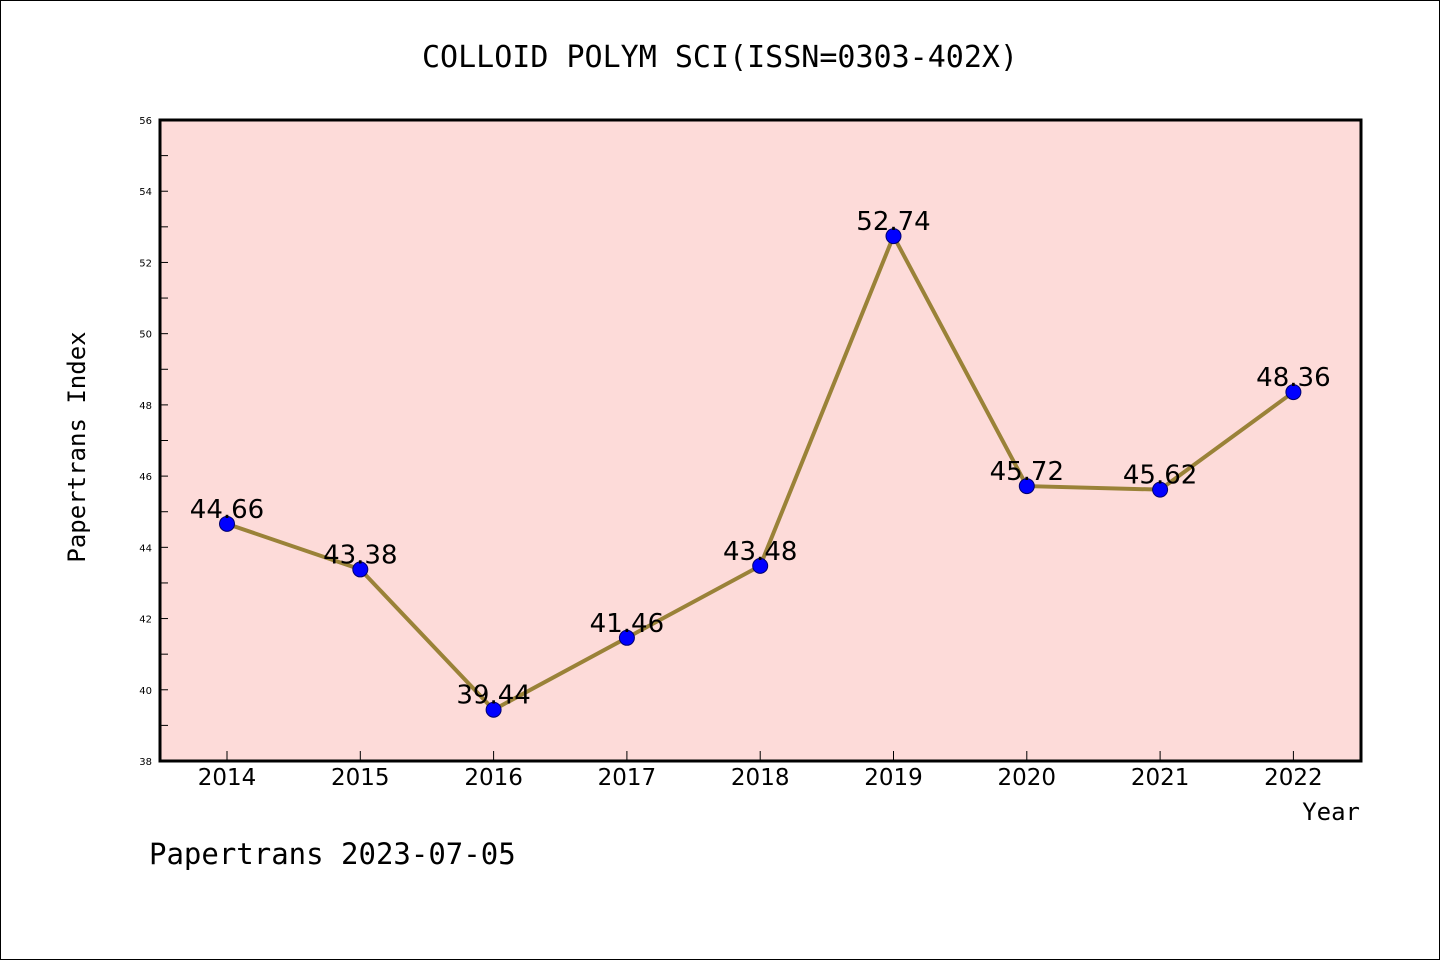 The image size is (1440, 960). What do you see at coordinates (760, 552) in the screenshot?
I see `data-label: 43.48` at bounding box center [760, 552].